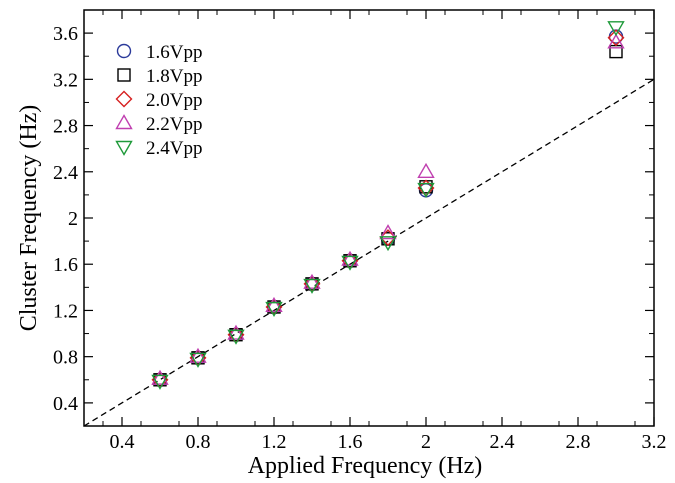 The image size is (675, 483). What do you see at coordinates (350, 442) in the screenshot?
I see `x-tick-label: 1.6` at bounding box center [350, 442].